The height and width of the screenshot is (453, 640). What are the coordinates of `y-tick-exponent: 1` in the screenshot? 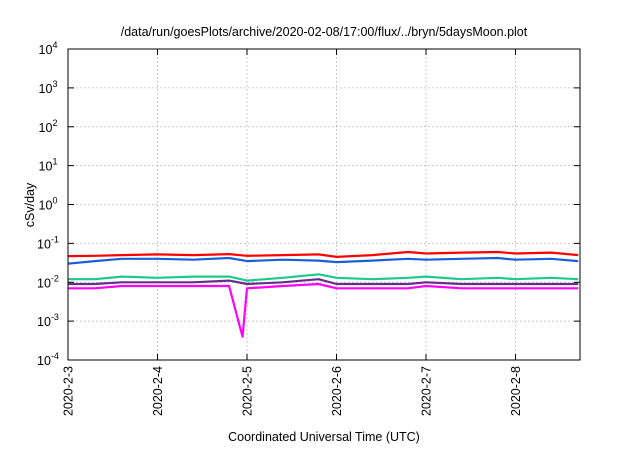 It's located at (54, 162).